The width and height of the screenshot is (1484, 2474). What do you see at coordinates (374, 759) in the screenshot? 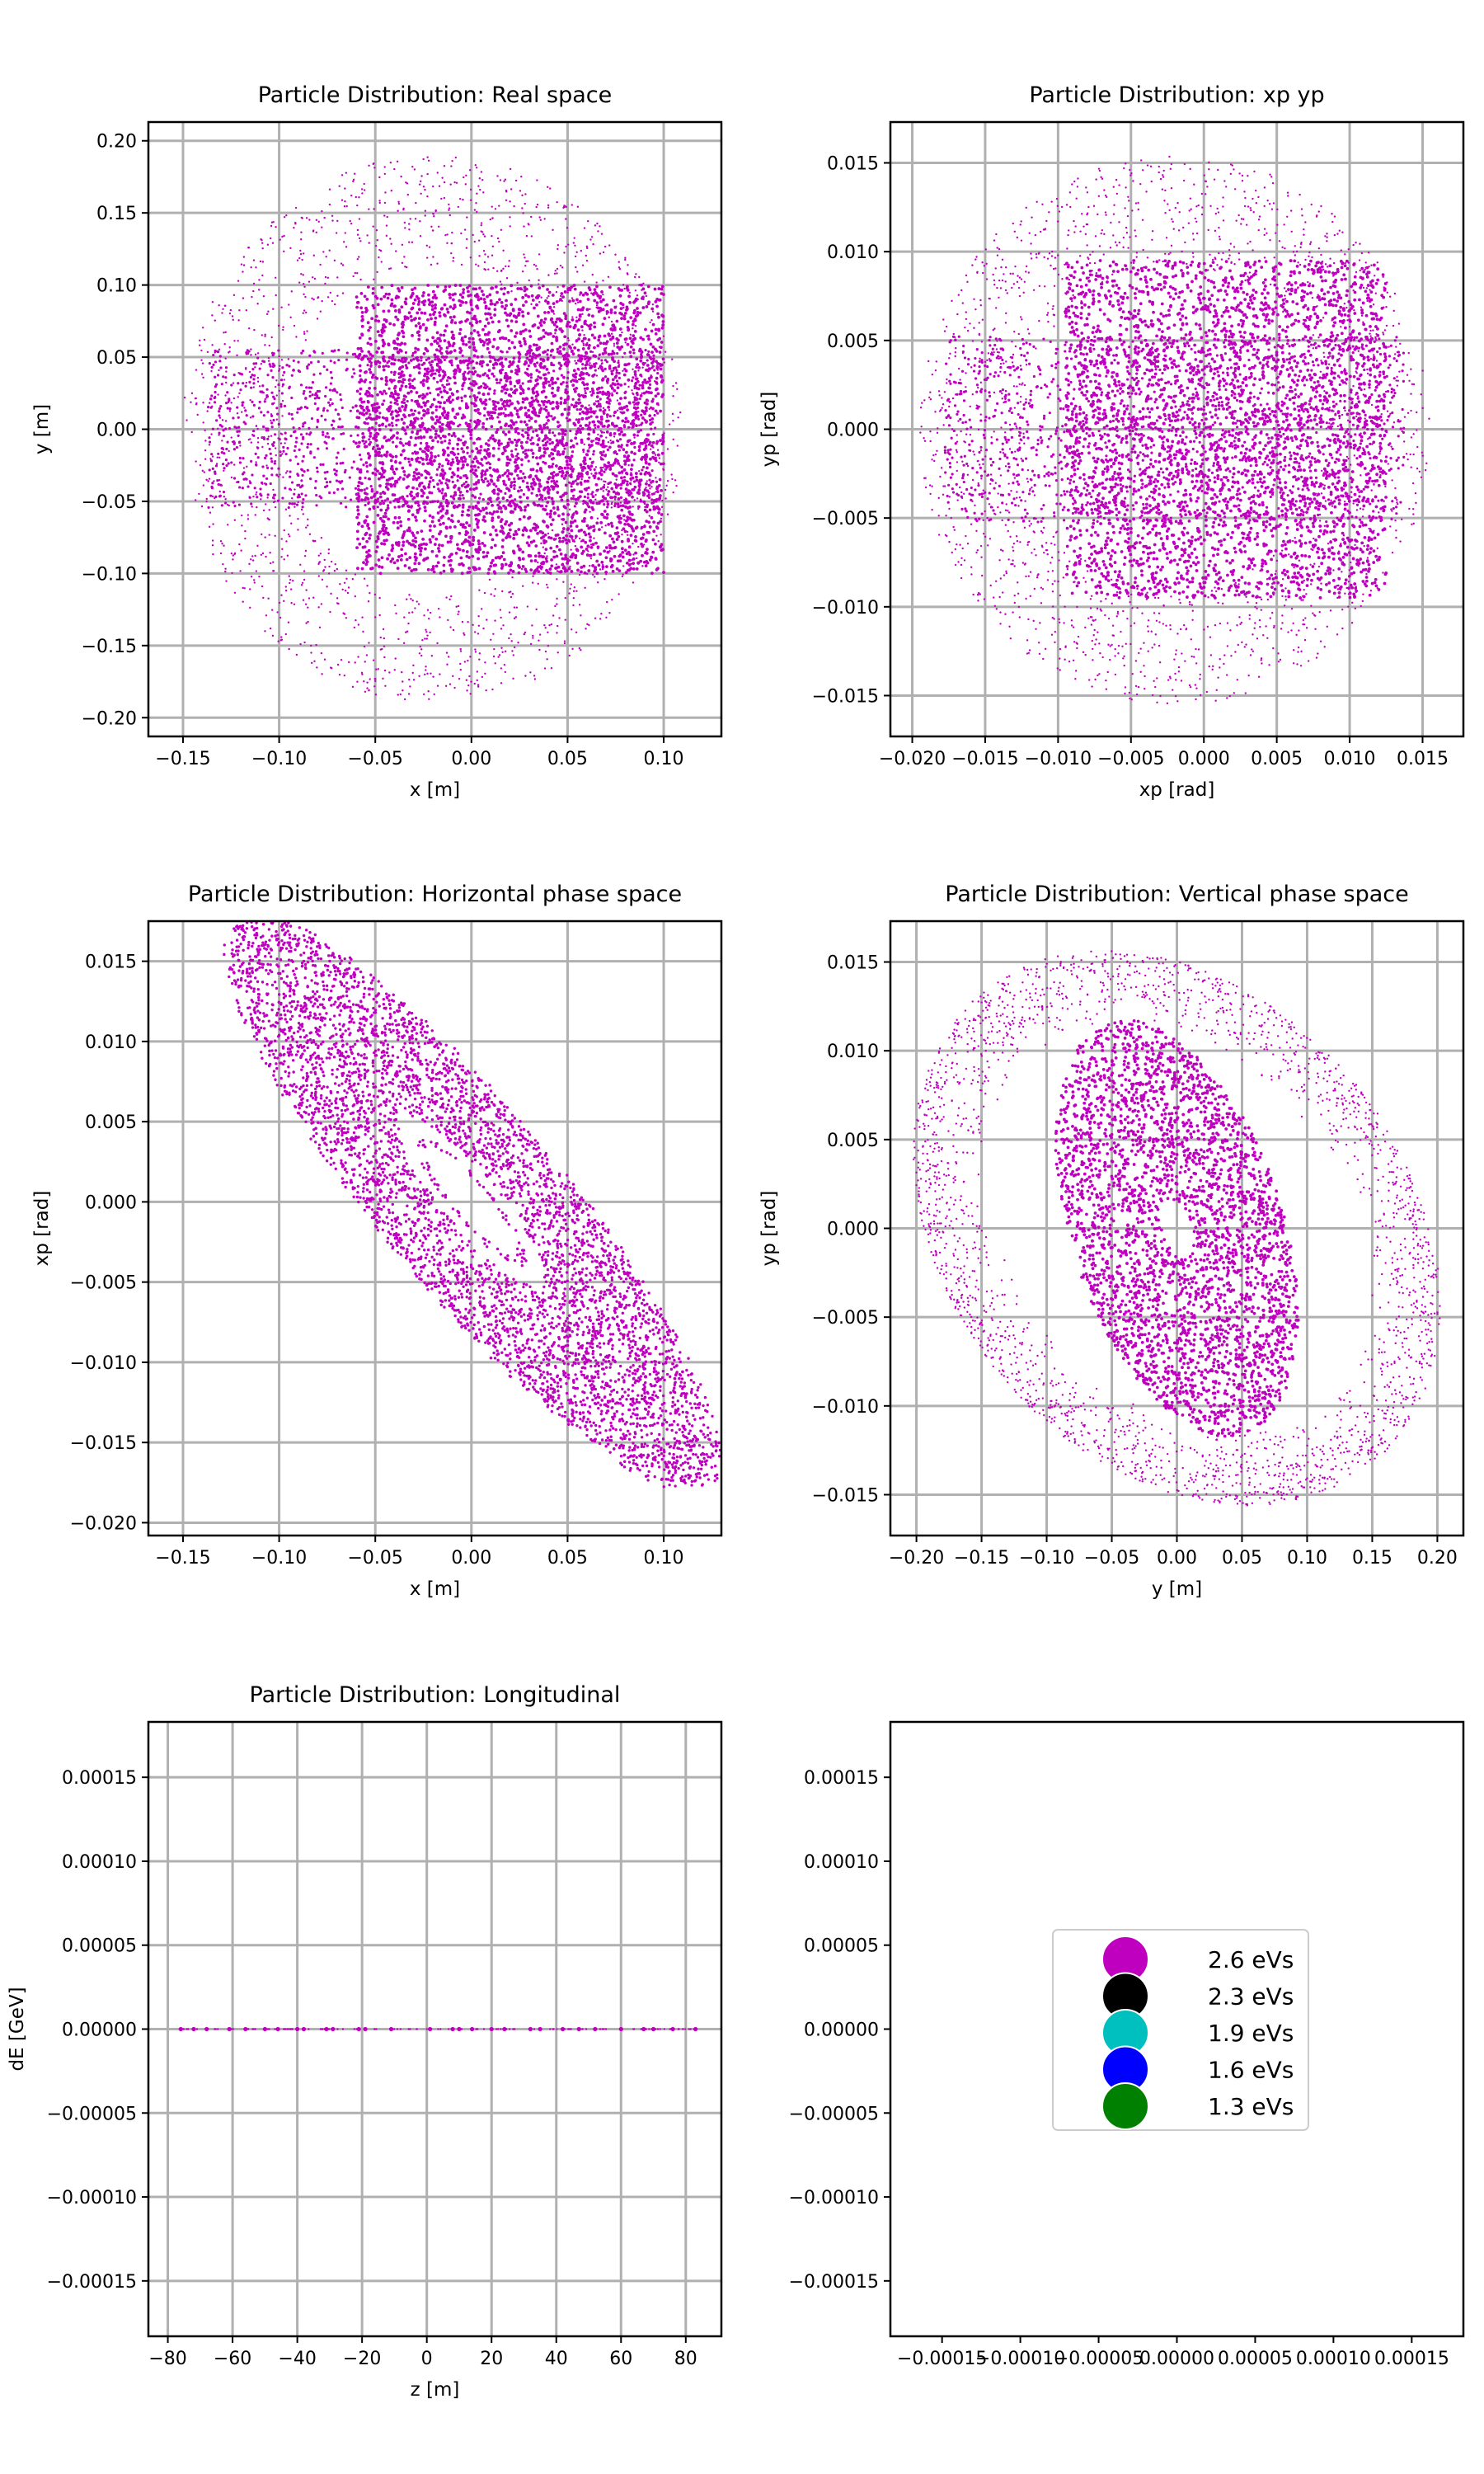
I see `x-tick-label: −0.05` at bounding box center [374, 759].